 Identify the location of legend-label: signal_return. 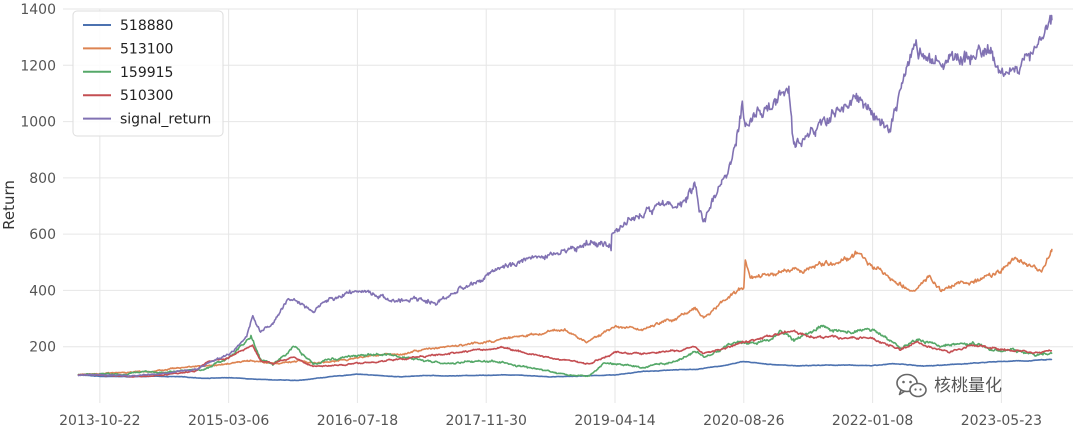
(165, 120).